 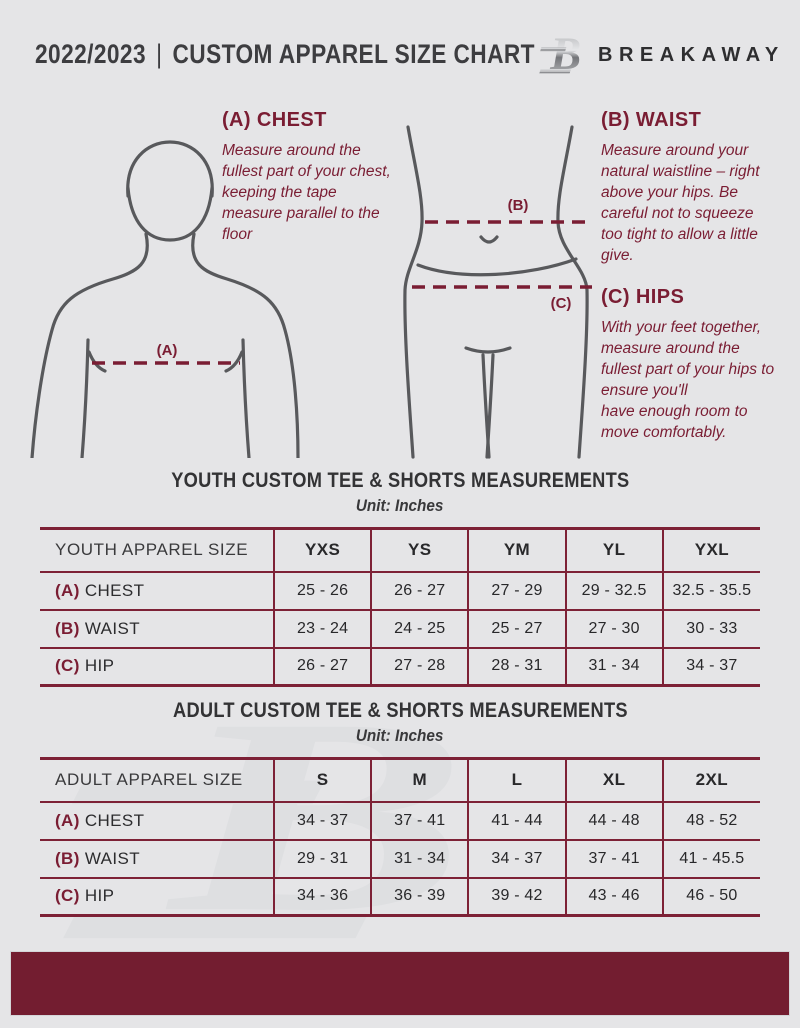 What do you see at coordinates (322, 780) in the screenshot?
I see `adult-size-s: S` at bounding box center [322, 780].